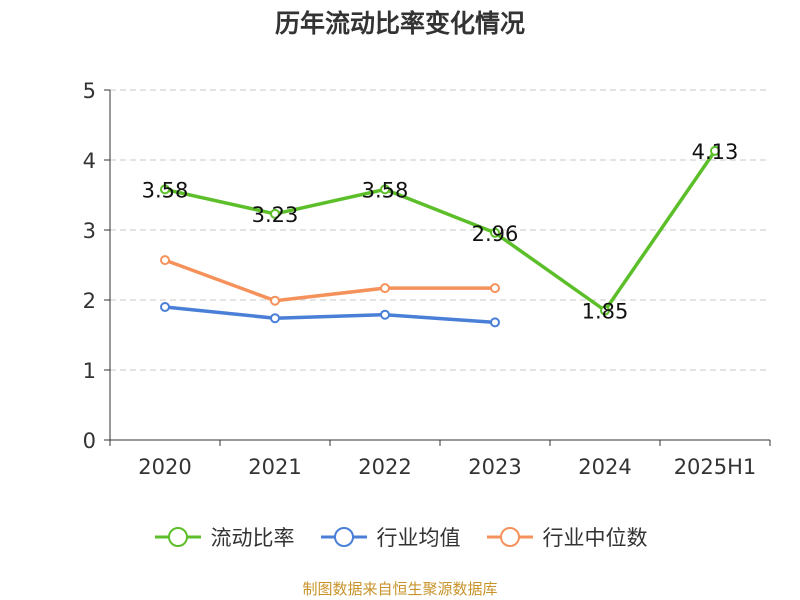 This screenshot has width=800, height=600. What do you see at coordinates (595, 538) in the screenshot?
I see `legend-label: 行业中位数` at bounding box center [595, 538].